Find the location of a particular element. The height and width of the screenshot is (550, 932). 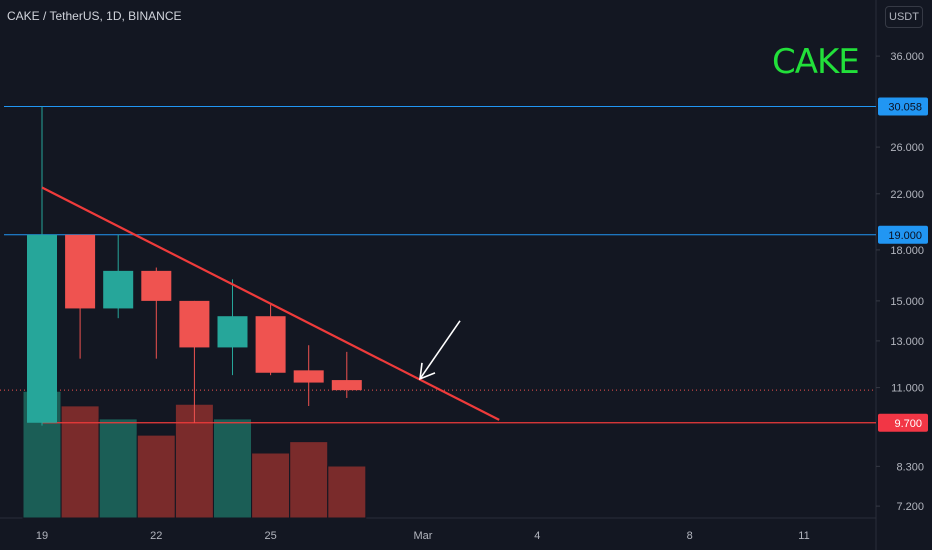

price-tag-label: 9.700 is located at coordinates (908, 424).